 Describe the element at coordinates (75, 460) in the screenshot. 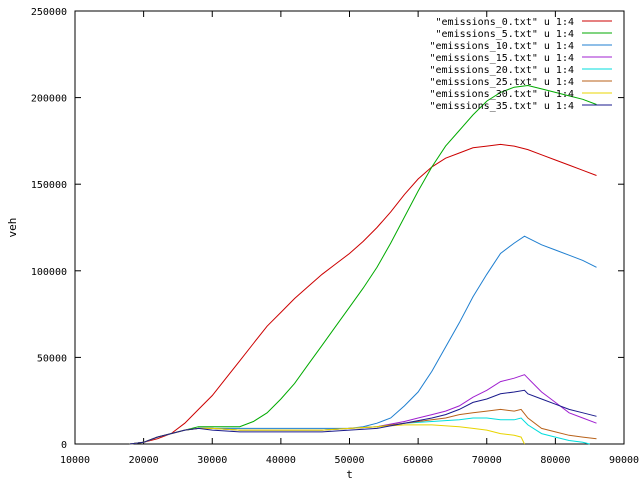

I see `x-tick-label: 10000` at that location.